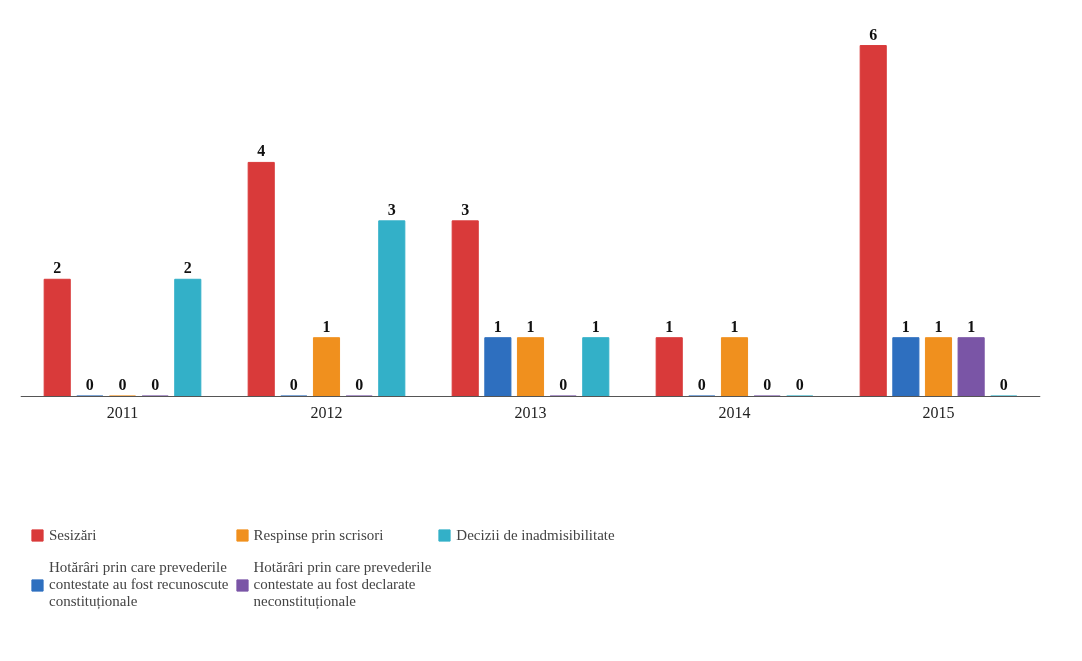  What do you see at coordinates (734, 413) in the screenshot?
I see `x-tick-label: 2014` at bounding box center [734, 413].